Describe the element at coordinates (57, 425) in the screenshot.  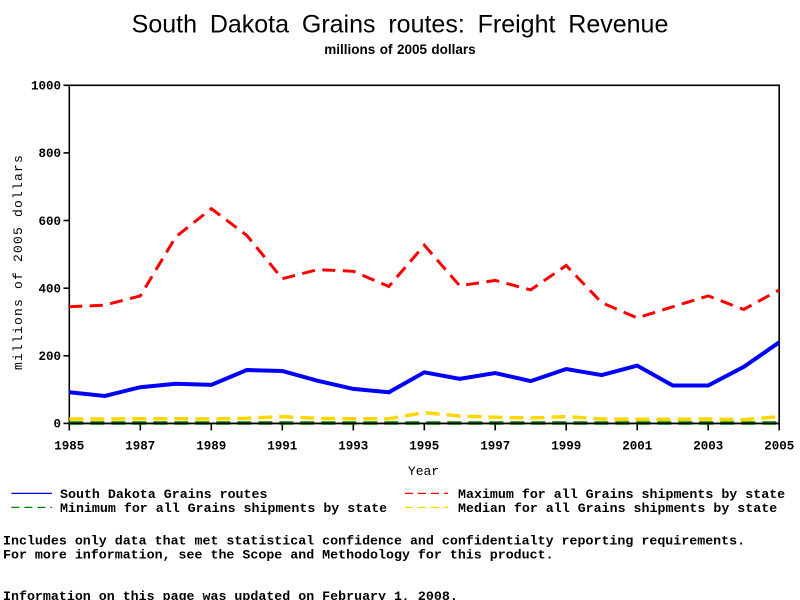
I see `svg-text: 0` at that location.